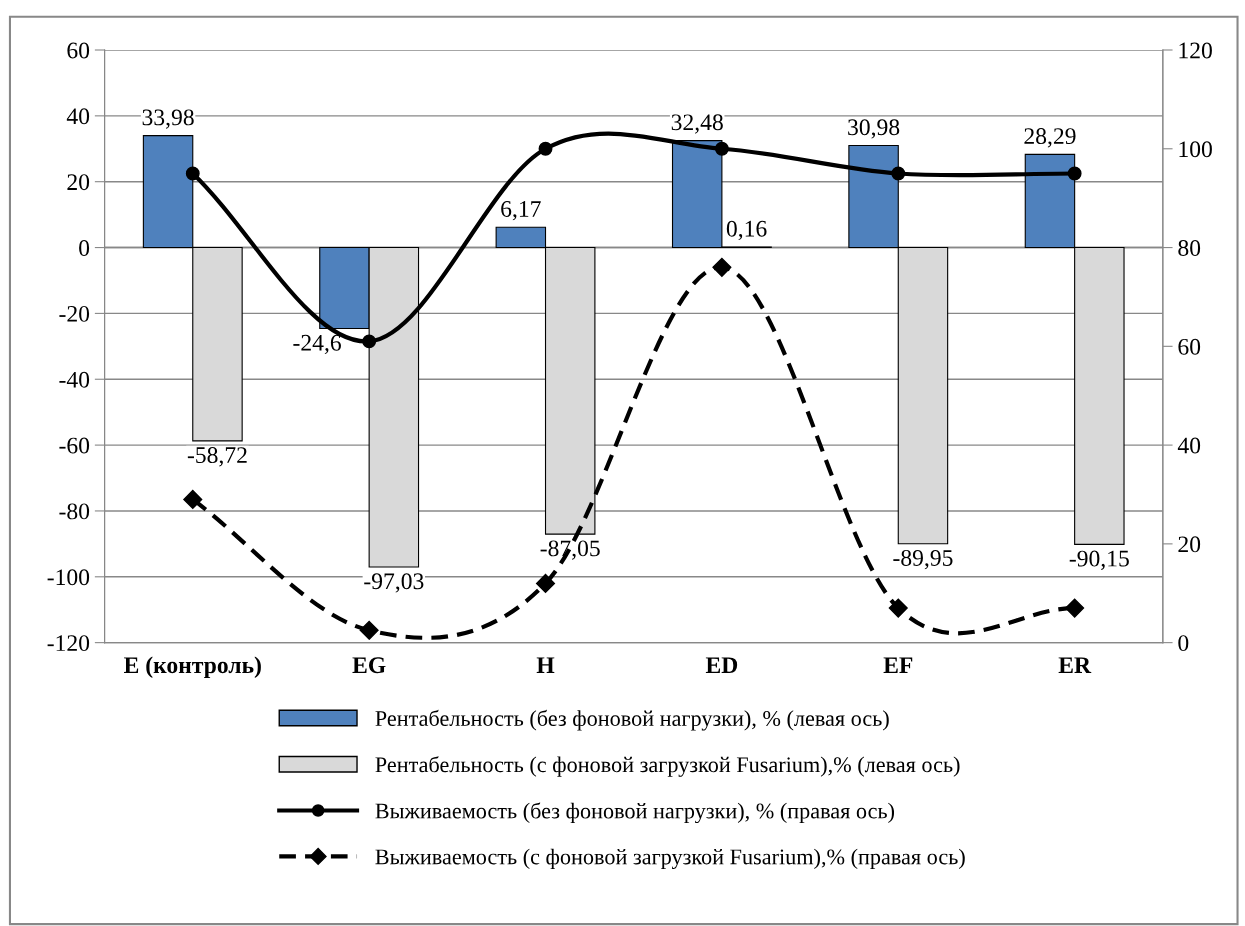 Image resolution: width=1245 pixels, height=926 pixels. Describe the element at coordinates (369, 665) in the screenshot. I see `x-tick-label: EG` at that location.